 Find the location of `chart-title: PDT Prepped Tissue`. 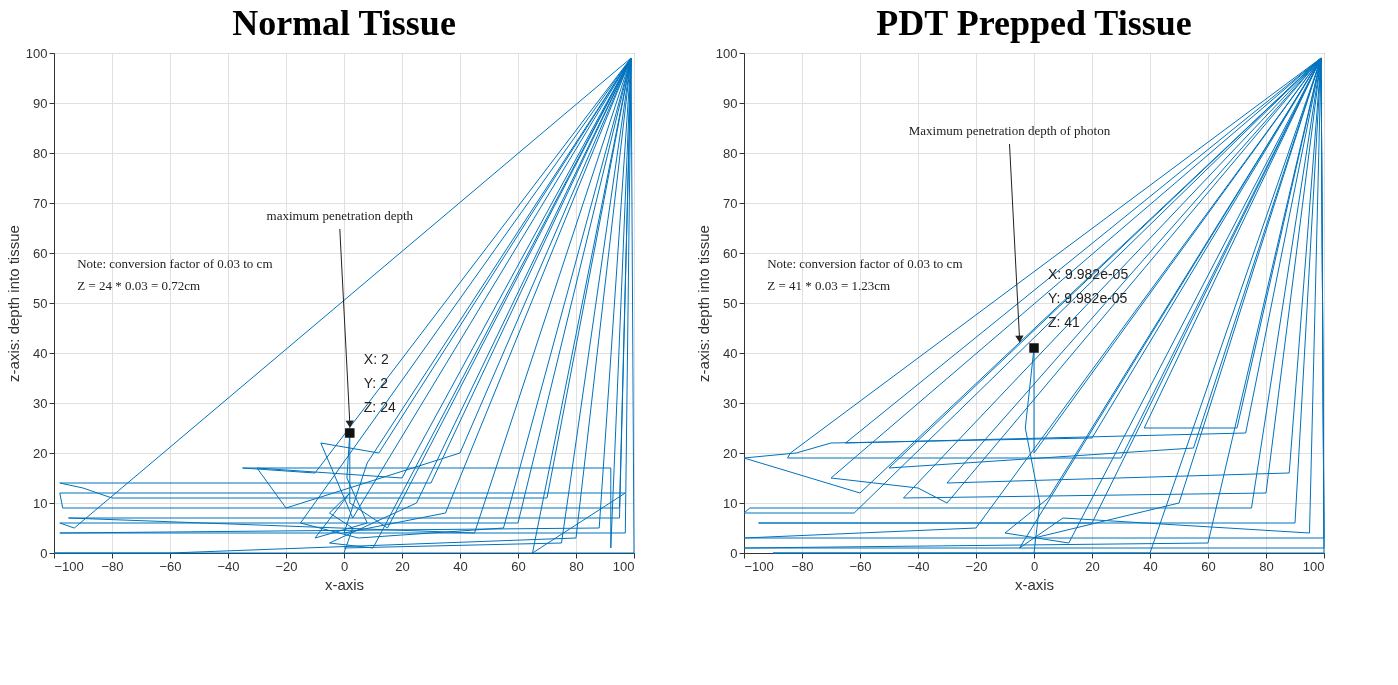

chart-title: PDT Prepped Tissue is located at coordinates (1034, 23).